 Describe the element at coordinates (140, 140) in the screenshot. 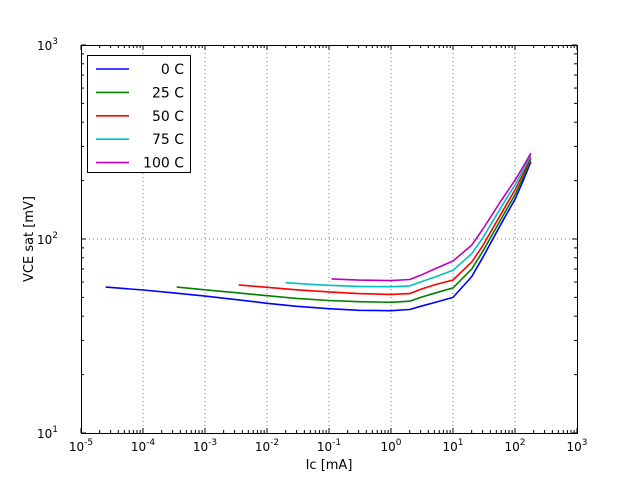

I see `legend-entry: 75 C` at that location.